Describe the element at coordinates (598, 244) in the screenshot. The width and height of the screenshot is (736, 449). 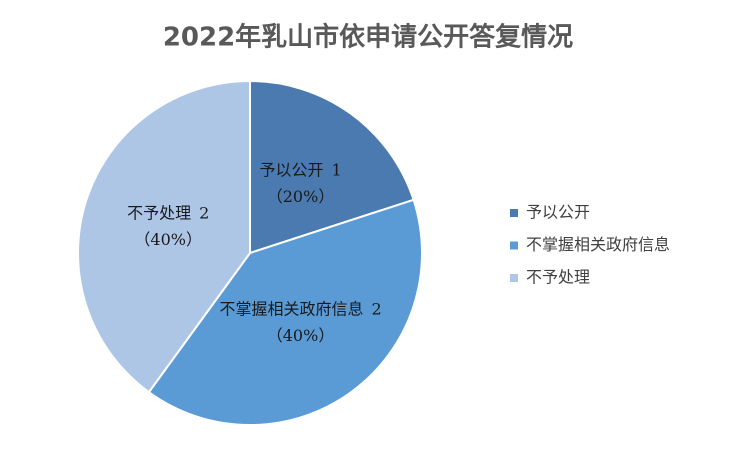
I see `legend-label: 不掌握相关政府信息` at that location.